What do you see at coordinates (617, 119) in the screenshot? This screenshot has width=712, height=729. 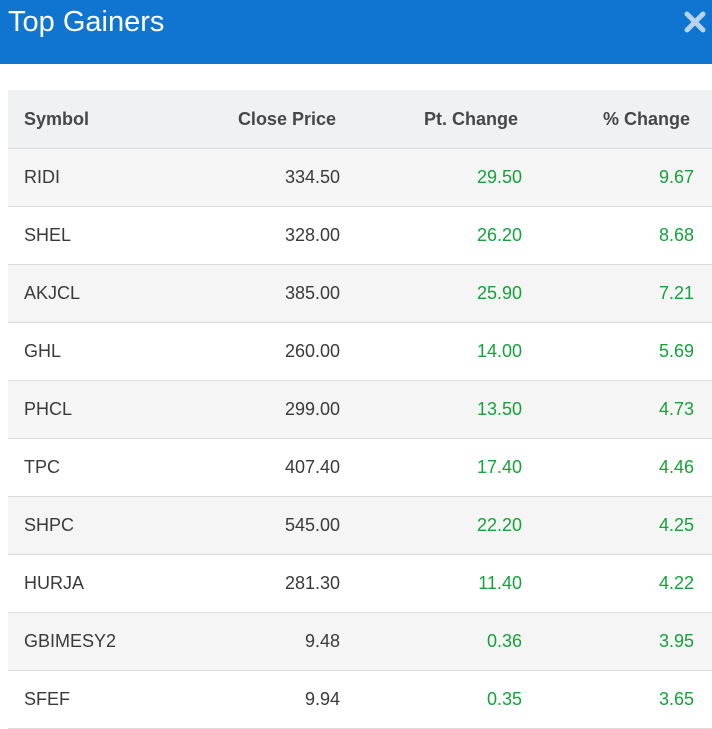 I see `column-header-pct-change: % Change` at bounding box center [617, 119].